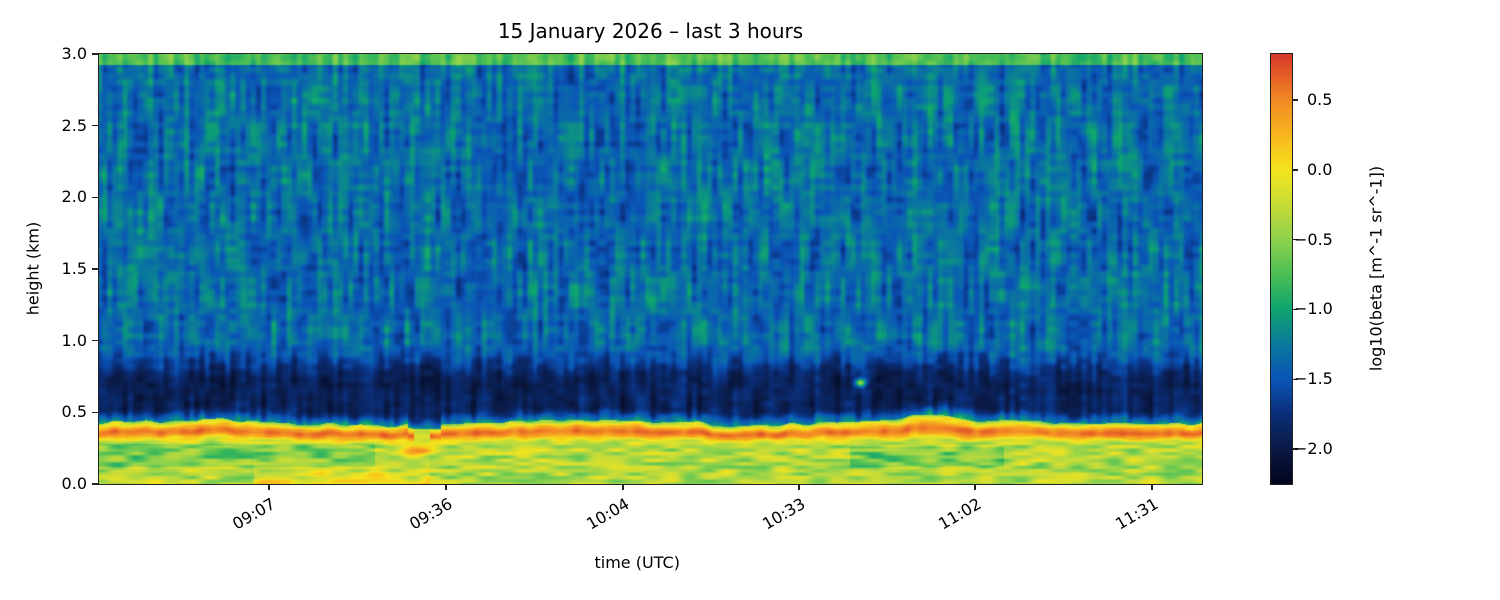  Describe the element at coordinates (74, 197) in the screenshot. I see `y-tick-label: 2.0` at that location.